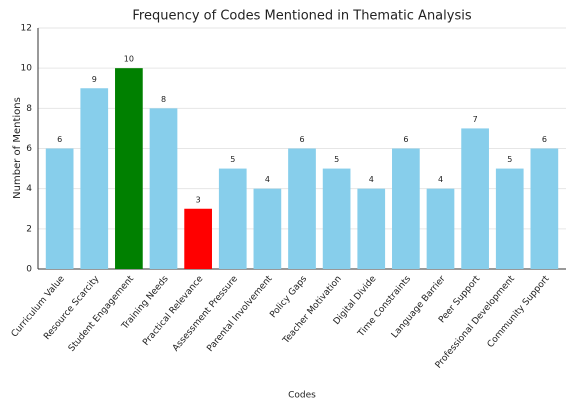 The width and height of the screenshot is (574, 406). What do you see at coordinates (94, 79) in the screenshot?
I see `value-label: 9` at bounding box center [94, 79].